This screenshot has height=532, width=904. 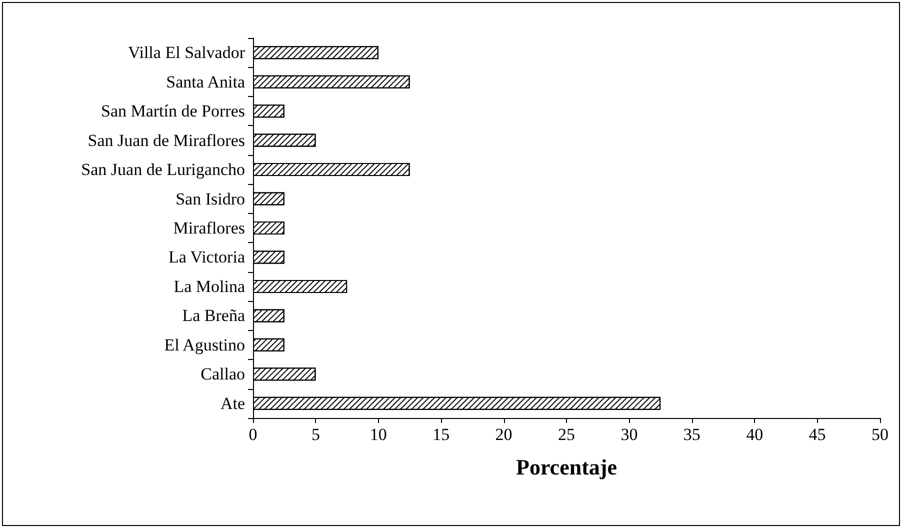 What do you see at coordinates (441, 434) in the screenshot?
I see `x-tick-label: 15` at bounding box center [441, 434].